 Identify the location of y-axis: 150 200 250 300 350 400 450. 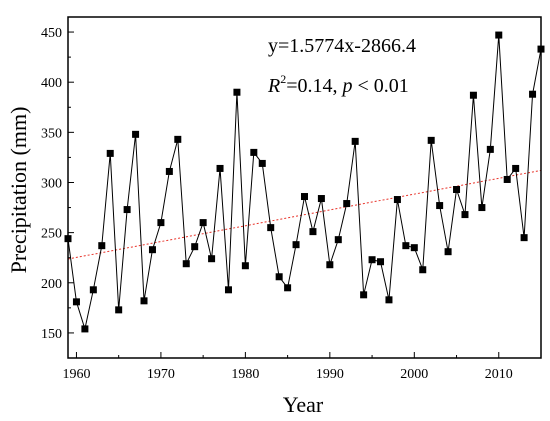
(57, 184).